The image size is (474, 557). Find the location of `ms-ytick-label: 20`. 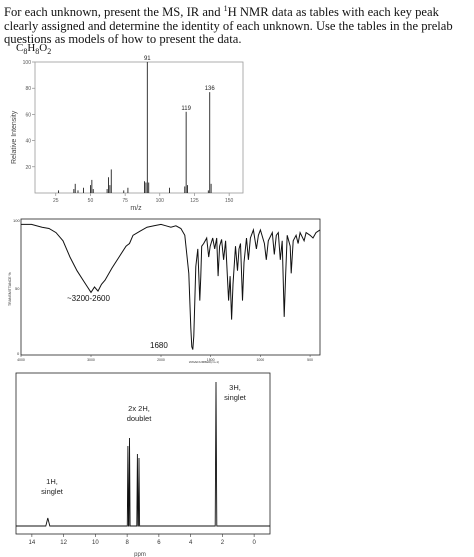

ms-ytick-label: 20 is located at coordinates (28, 168).